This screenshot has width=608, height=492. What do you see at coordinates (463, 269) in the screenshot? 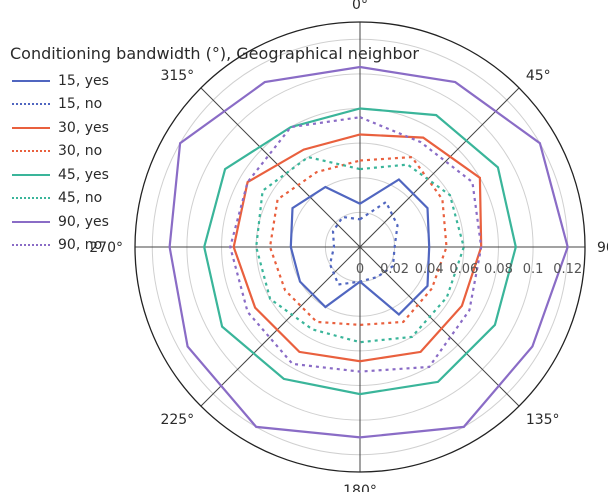
I see `radial-tick-label: 0.06` at bounding box center [463, 269].